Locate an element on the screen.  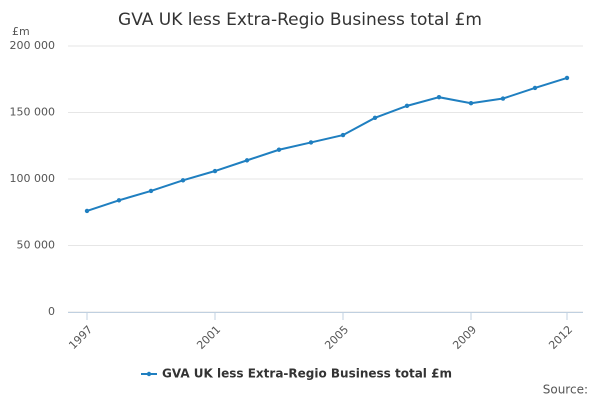
y-tick-label: 150 000 is located at coordinates (33, 112).